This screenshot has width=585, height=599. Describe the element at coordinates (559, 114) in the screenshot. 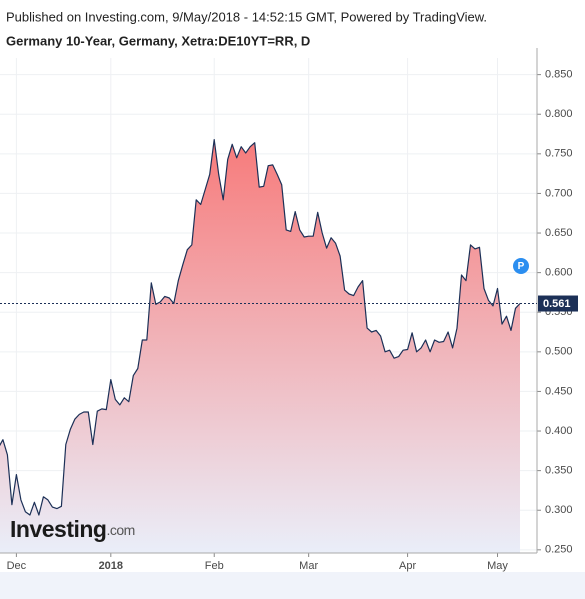

I see `y-tick-label: 0.800` at that location.